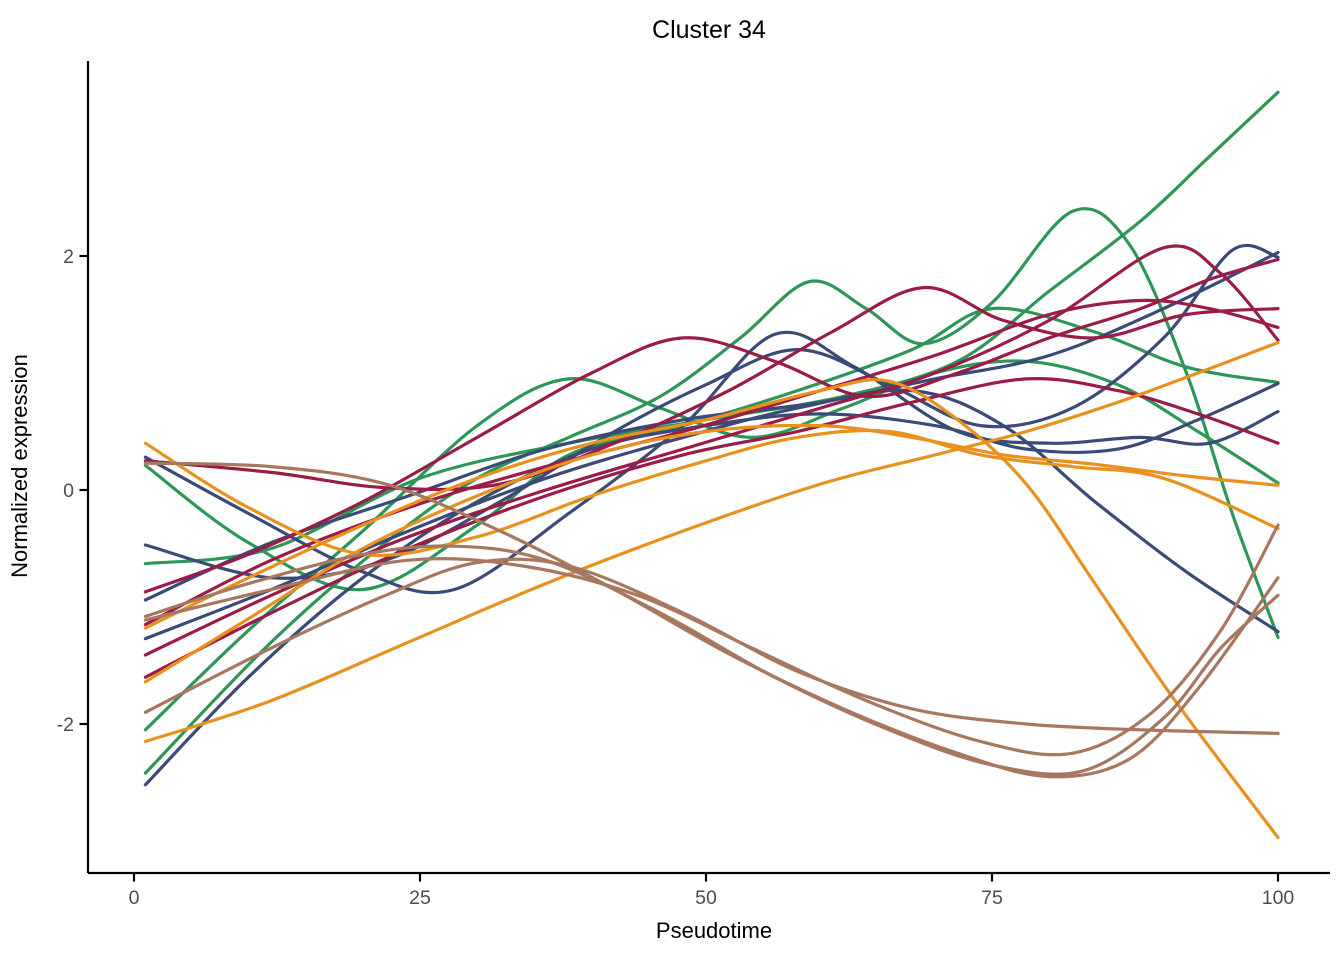  Describe the element at coordinates (420, 898) in the screenshot. I see `x-tick-label-25: 25` at that location.